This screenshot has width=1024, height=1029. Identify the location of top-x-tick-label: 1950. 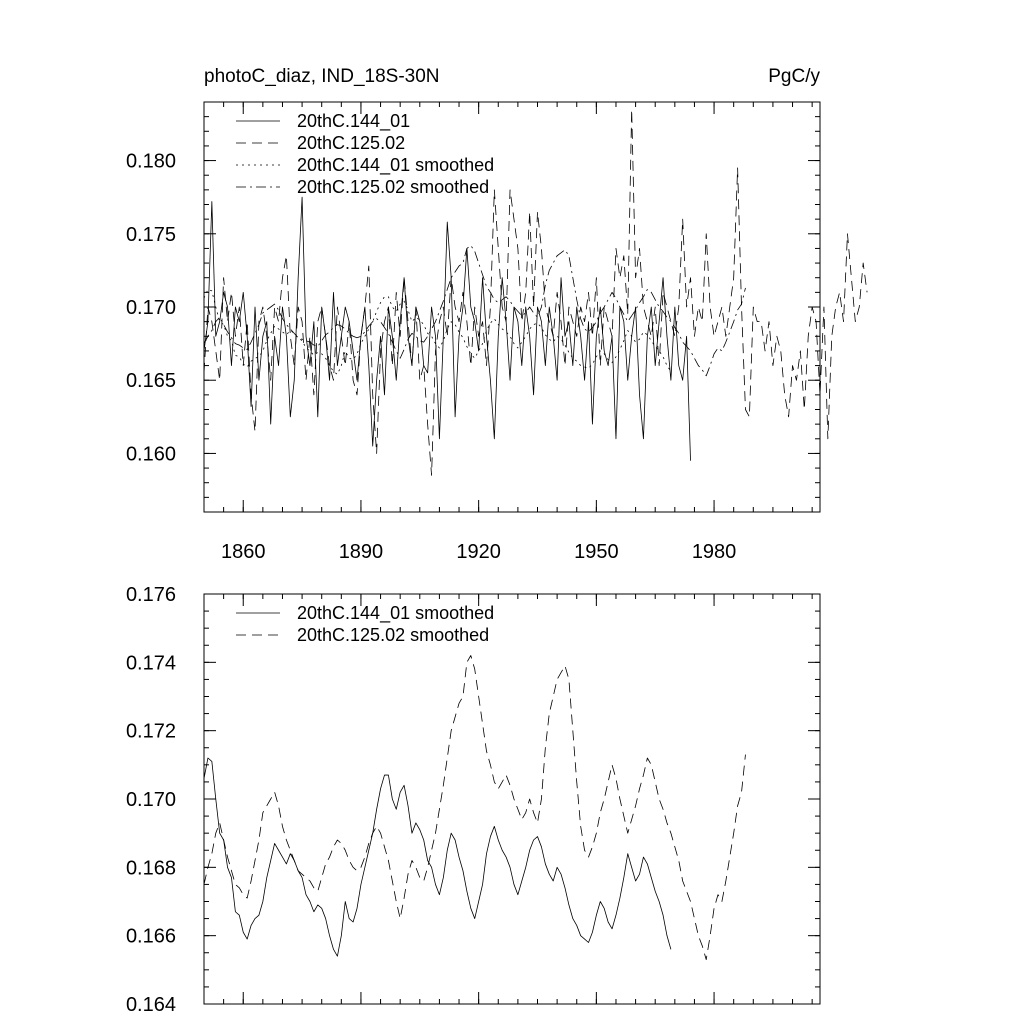
(596, 552).